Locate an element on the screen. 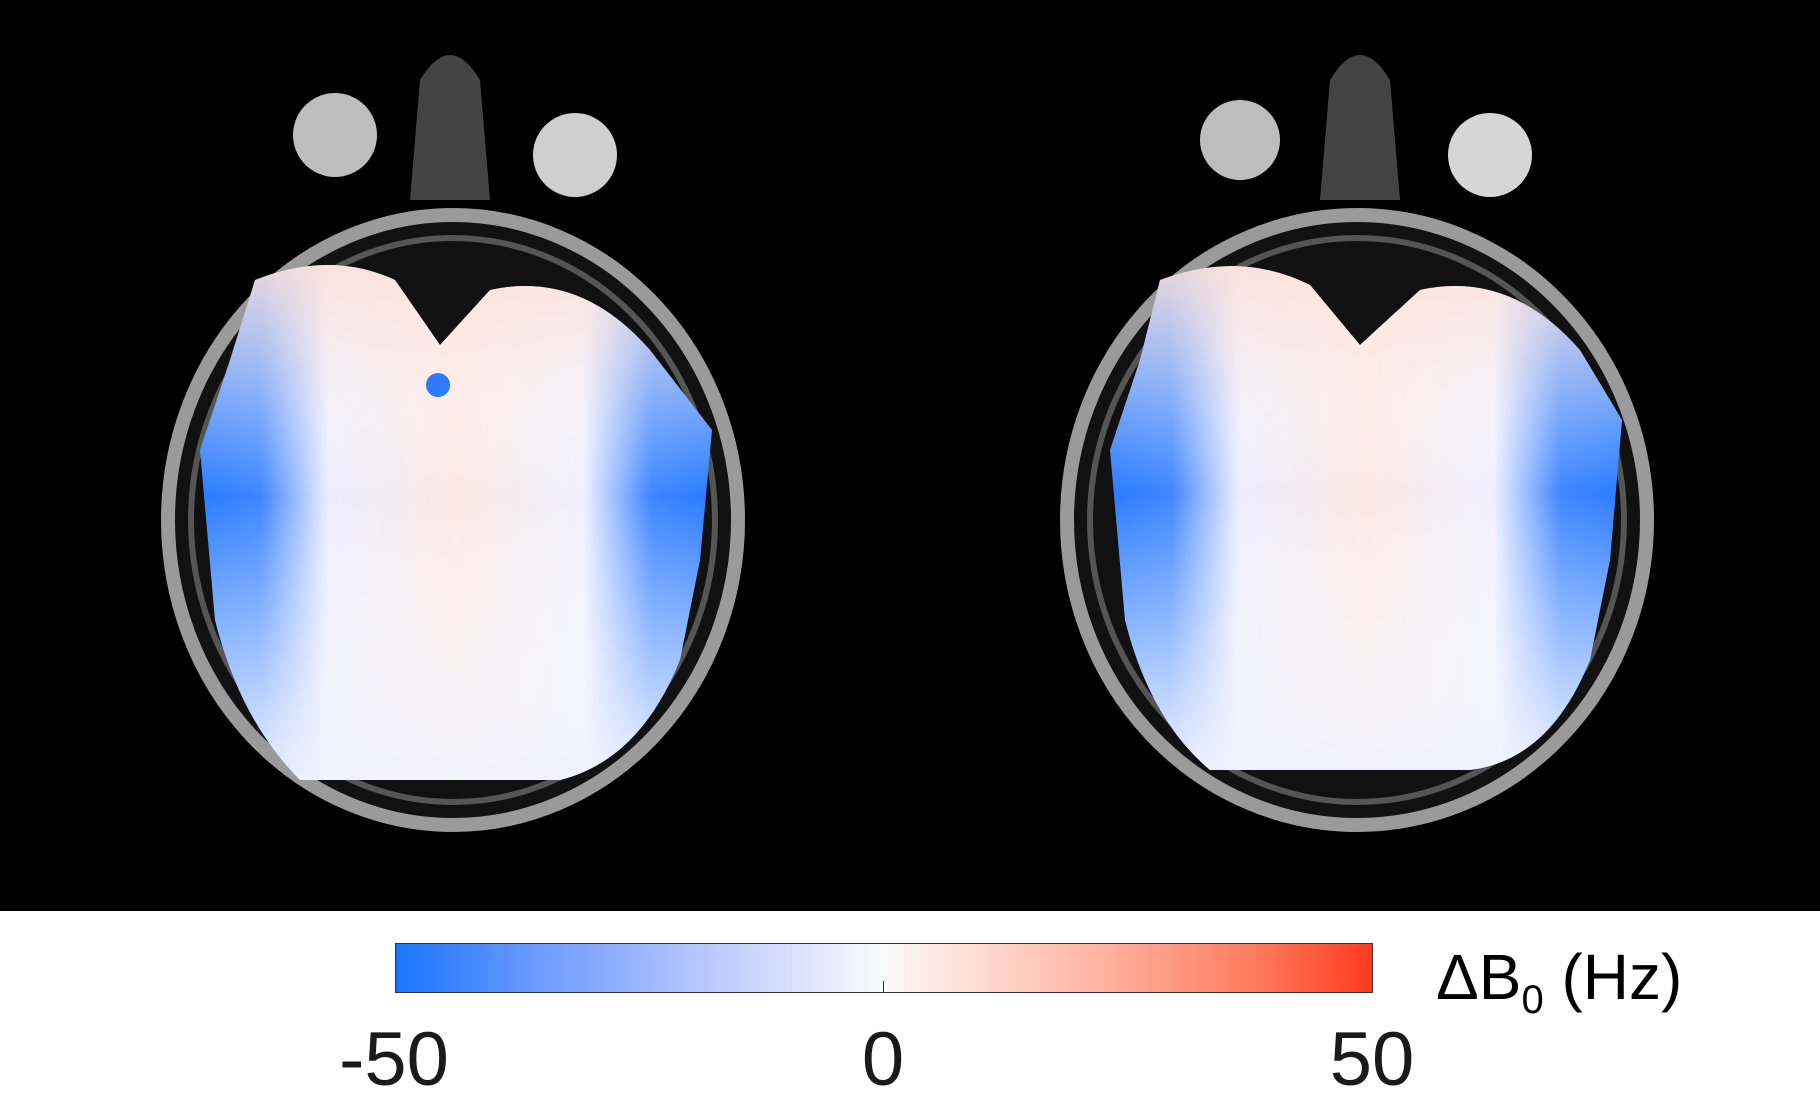 The height and width of the screenshot is (1104, 1820). label-subscript: 0 is located at coordinates (1532, 999).